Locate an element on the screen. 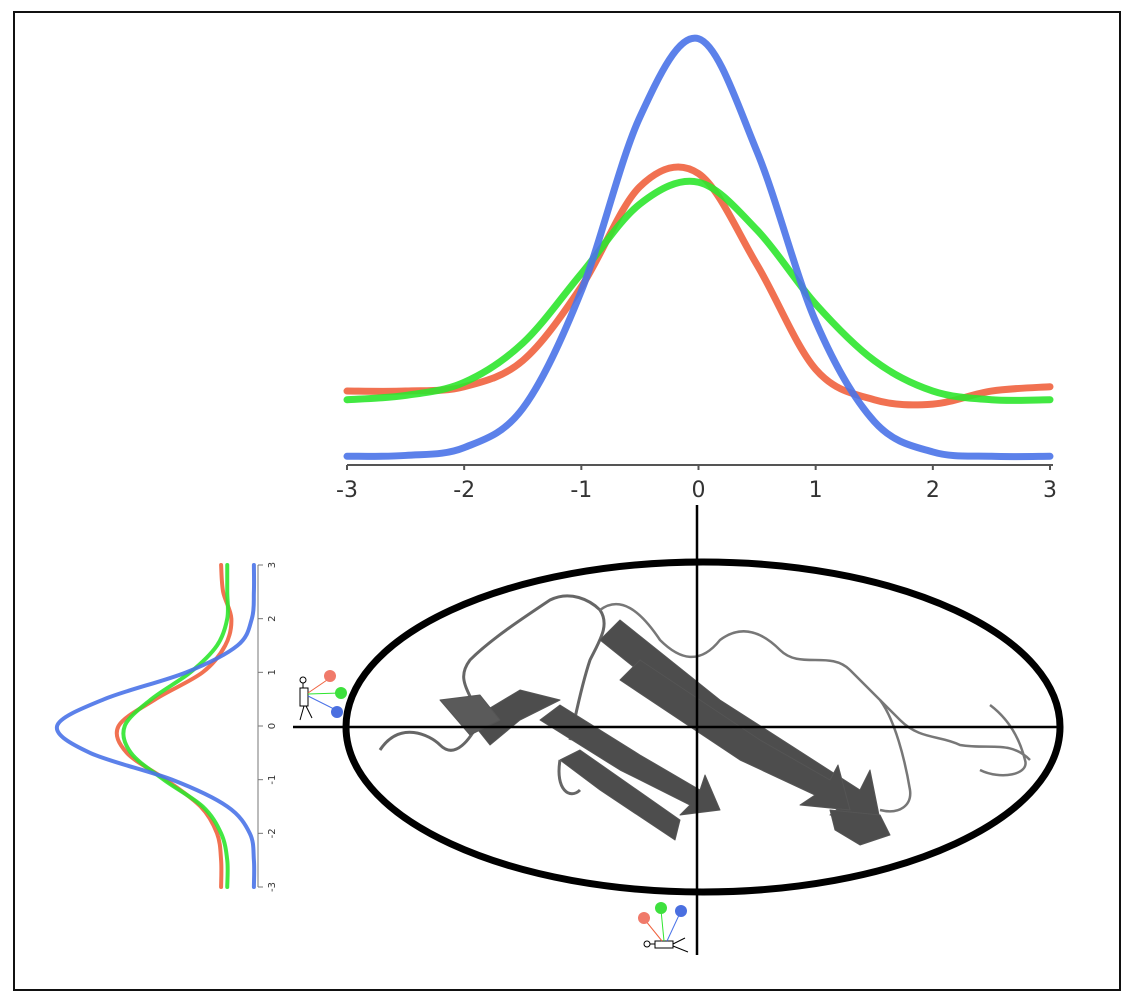 The image size is (1137, 1008). x-tick-label: 1 is located at coordinates (816, 490).